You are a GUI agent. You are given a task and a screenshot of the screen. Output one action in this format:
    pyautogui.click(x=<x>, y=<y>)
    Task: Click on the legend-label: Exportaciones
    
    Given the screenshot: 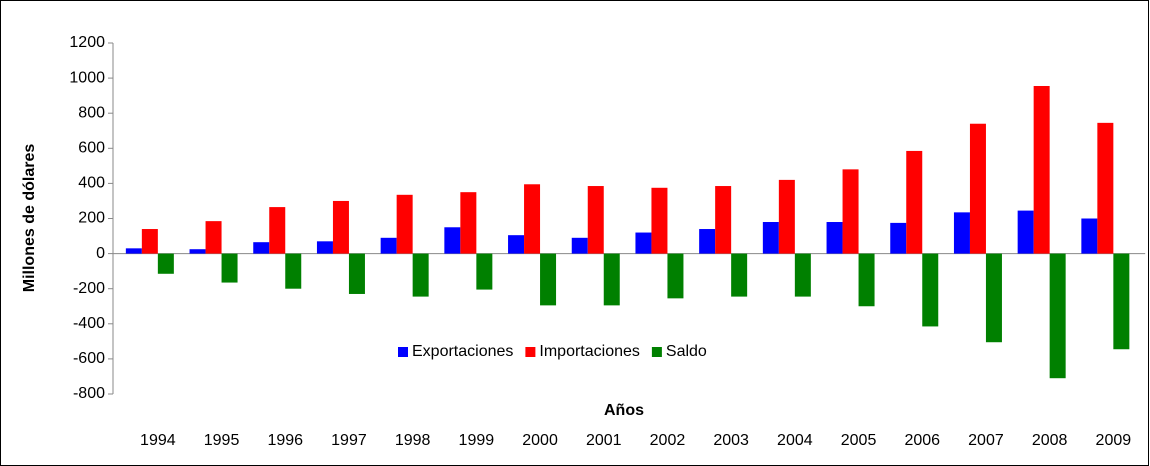 What is the action you would take?
    pyautogui.click(x=462, y=351)
    